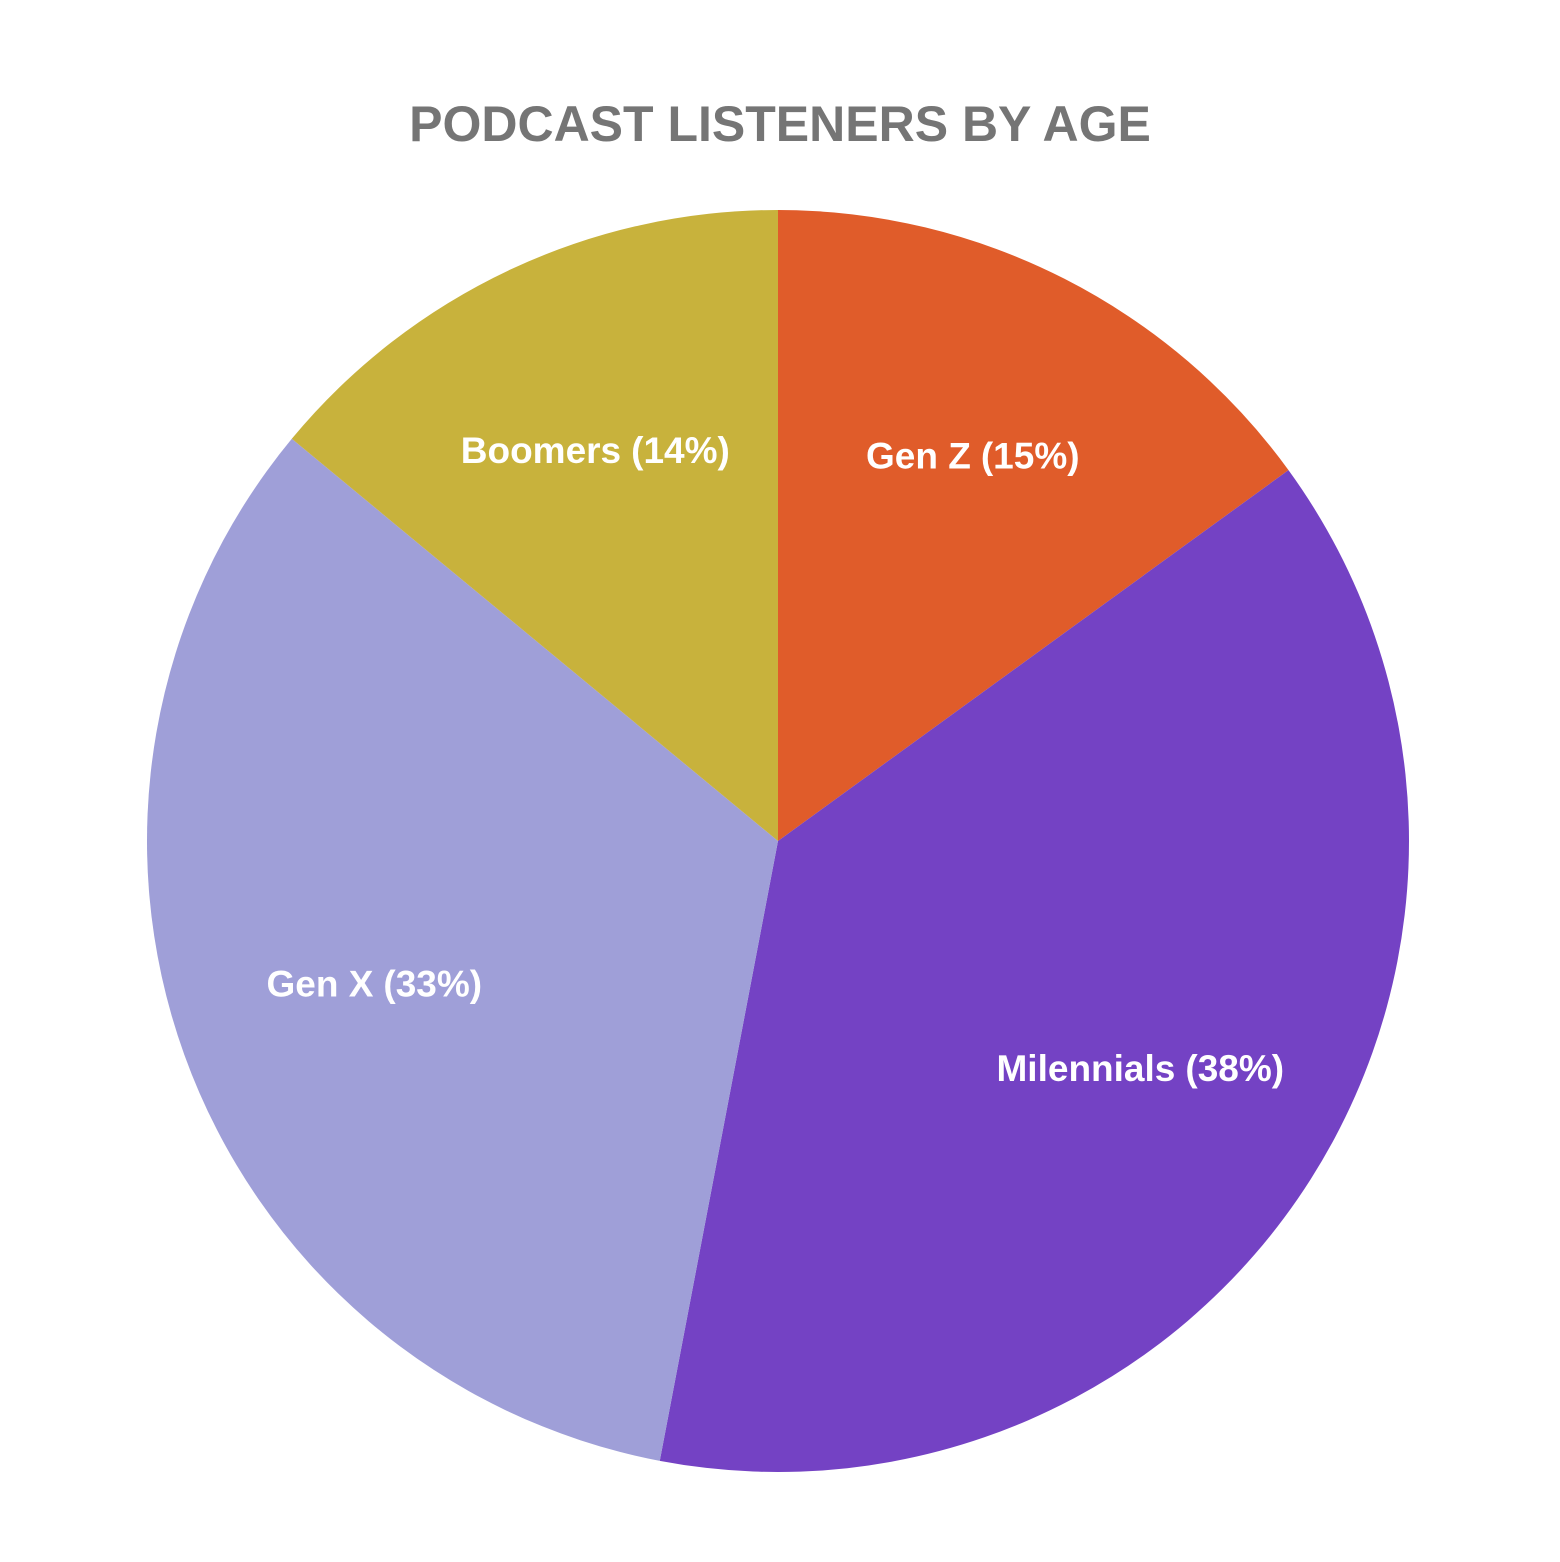 Image resolution: width=1560 pixels, height=1562 pixels. I want to click on value-label: (14%), so click(680, 450).